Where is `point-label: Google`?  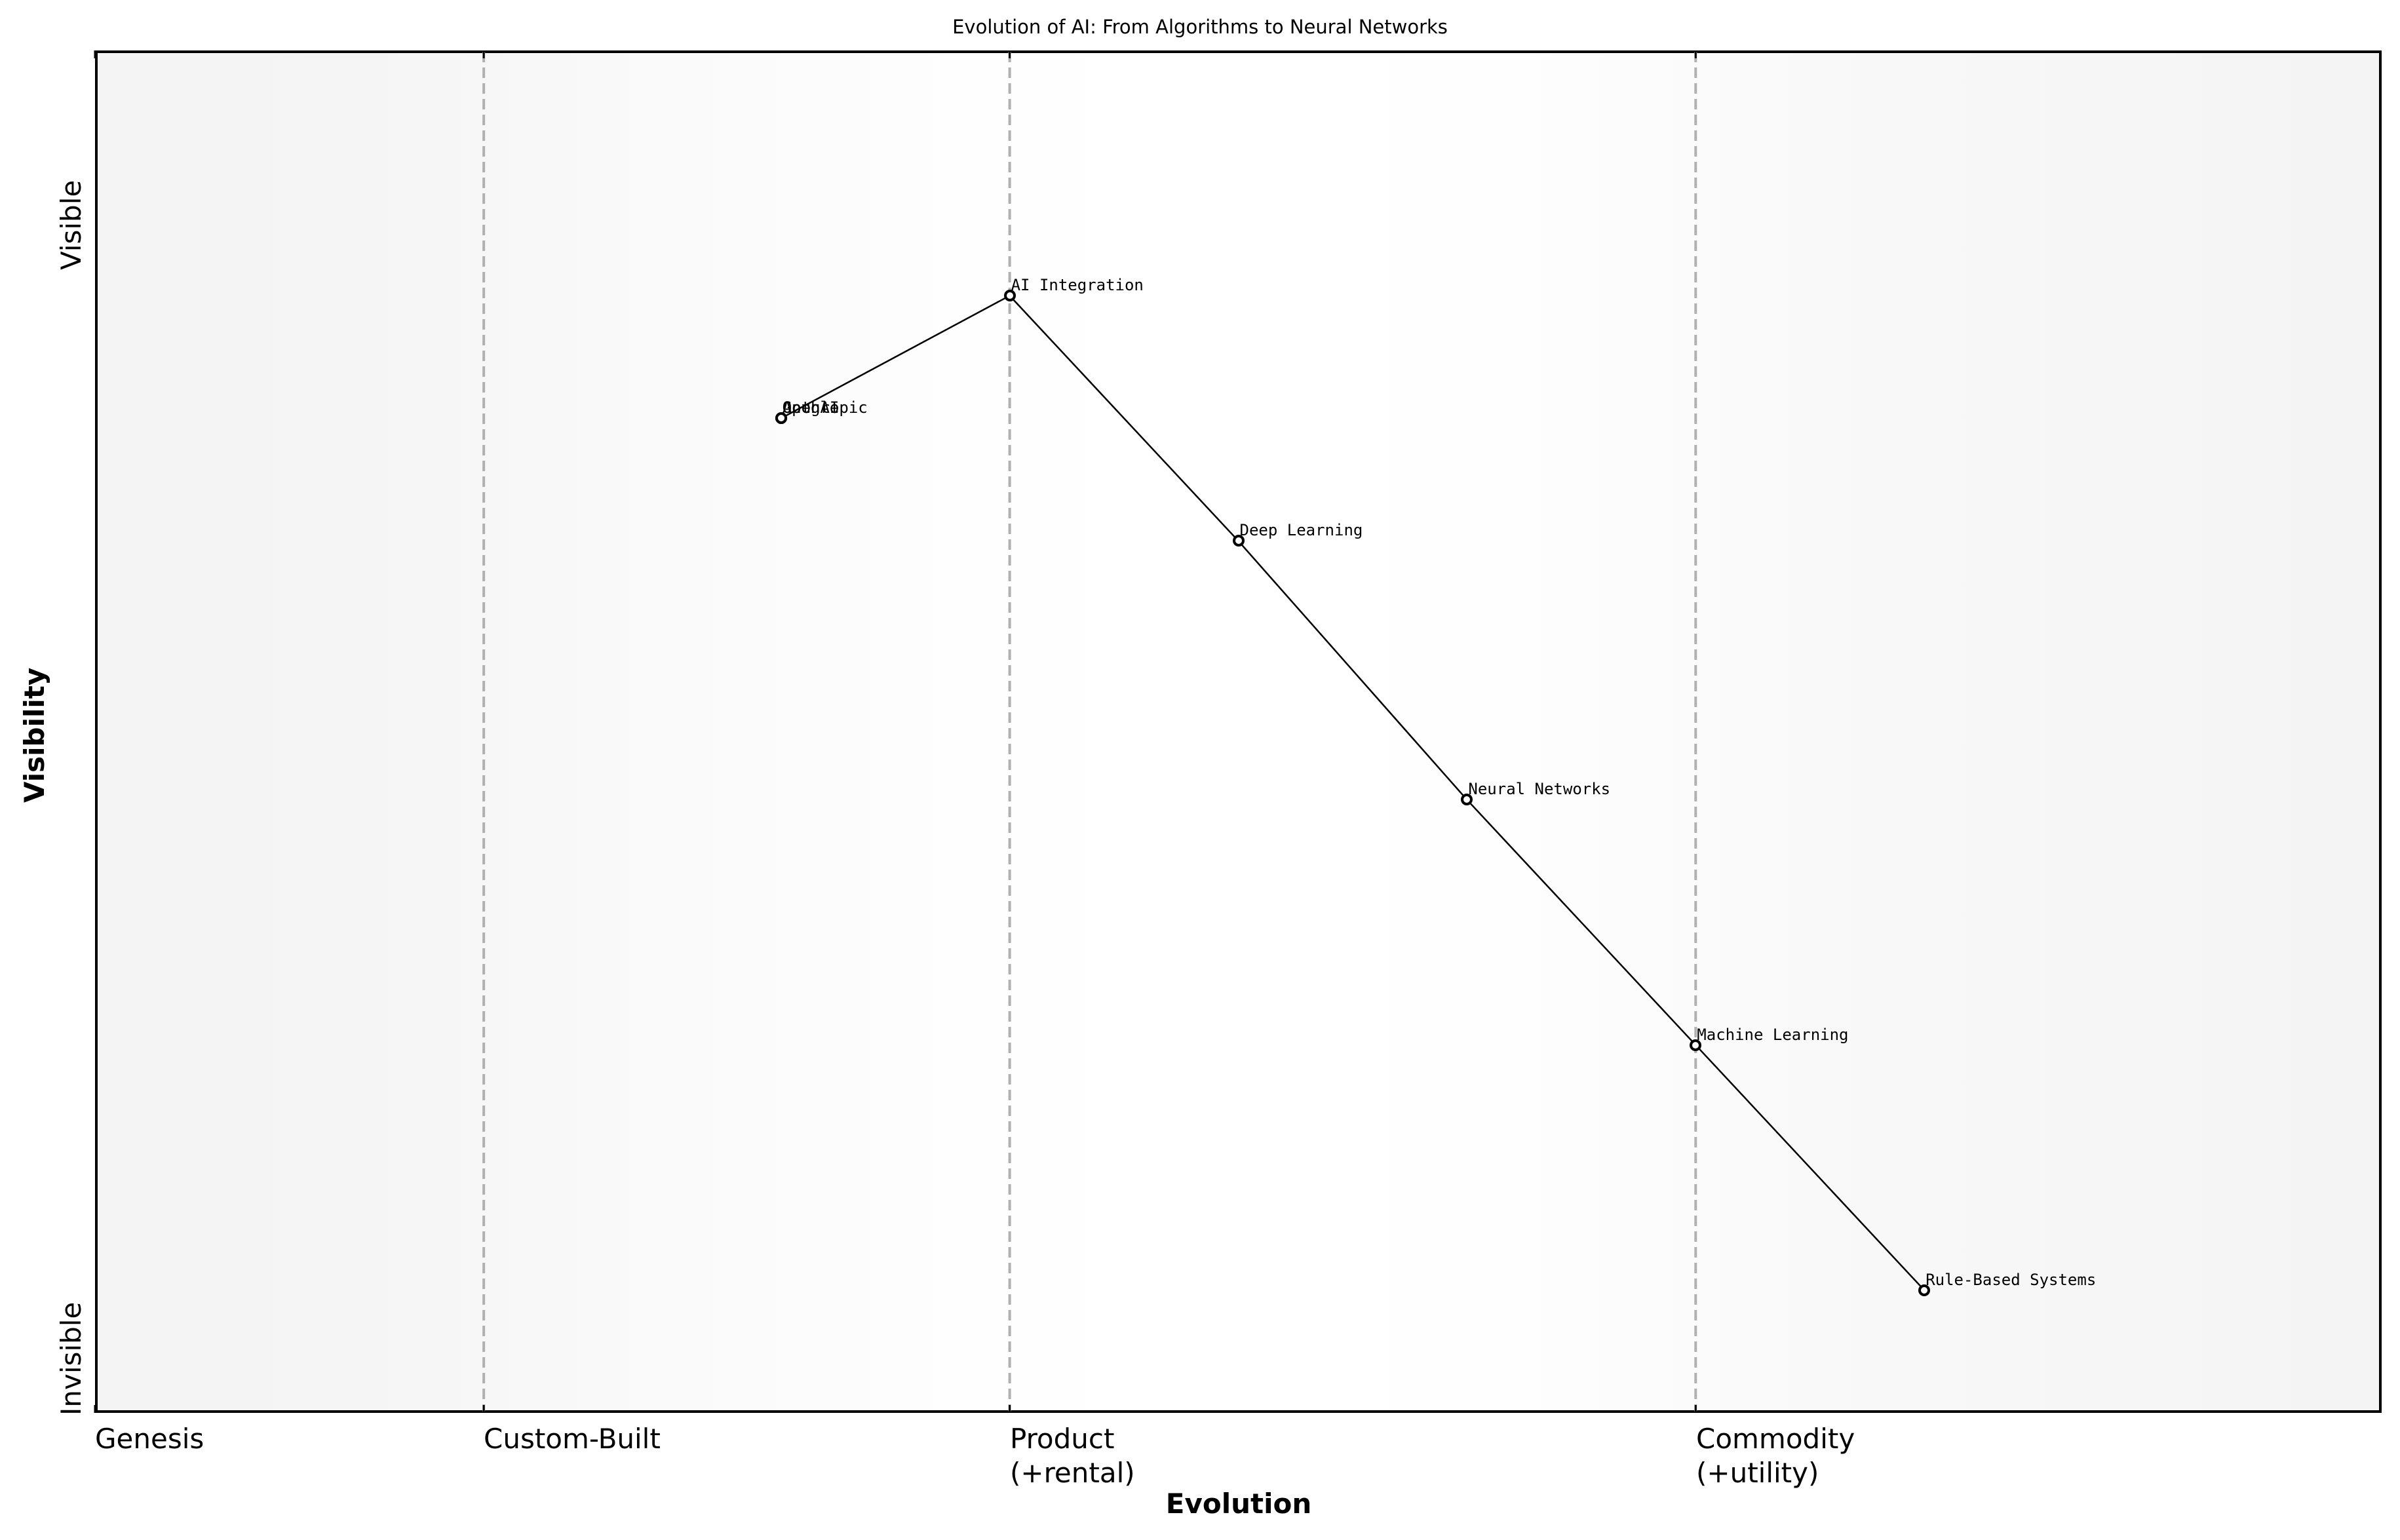
point-label: Google is located at coordinates (811, 407).